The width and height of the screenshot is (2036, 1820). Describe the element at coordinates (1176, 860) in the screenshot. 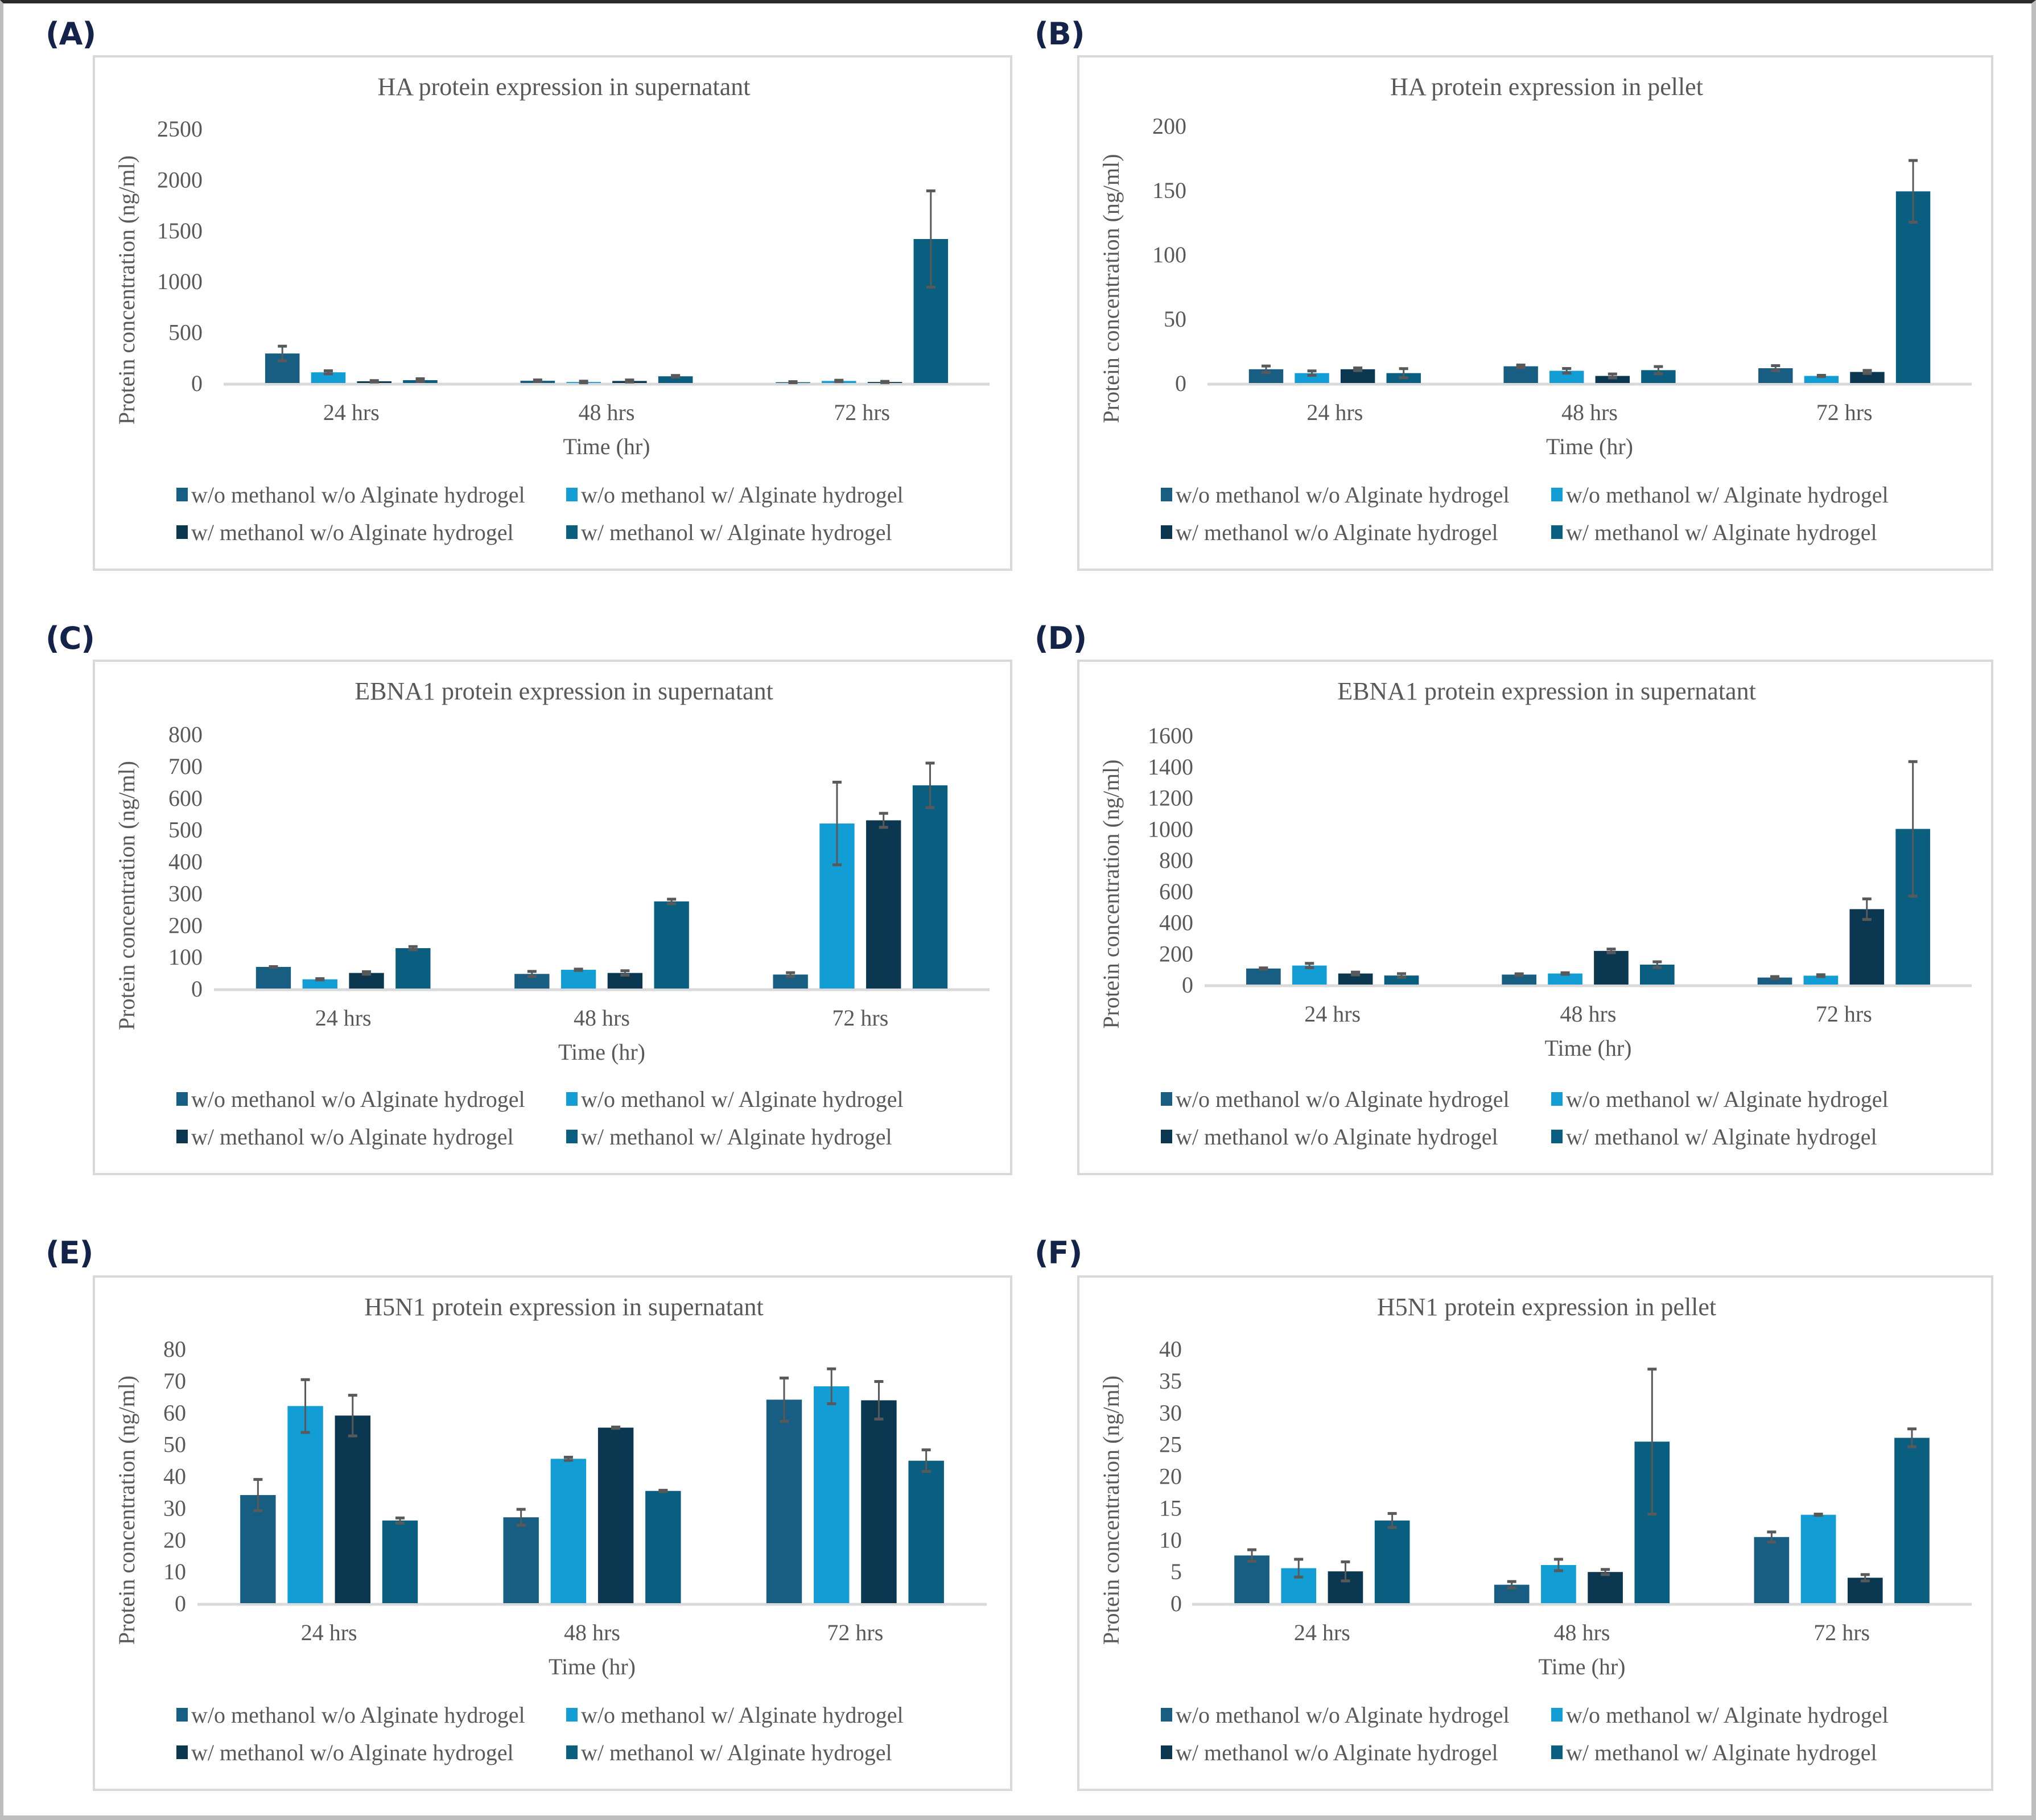

I see `y-tick-label: 800` at that location.